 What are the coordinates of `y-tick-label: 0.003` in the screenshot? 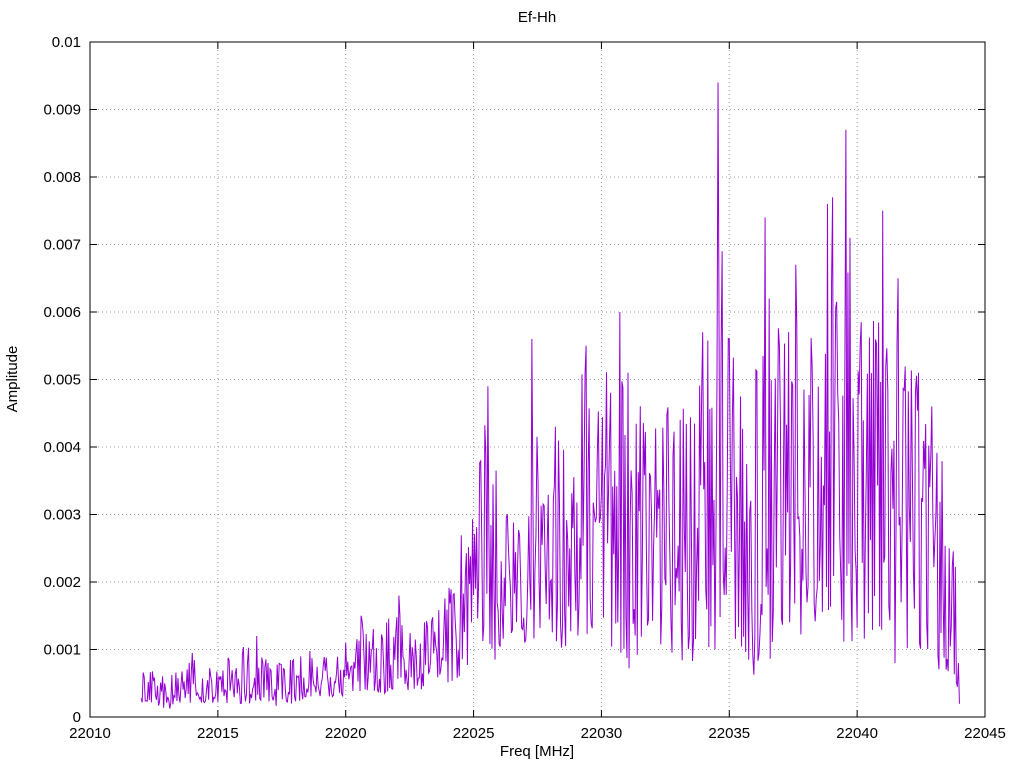 It's located at (62, 515).